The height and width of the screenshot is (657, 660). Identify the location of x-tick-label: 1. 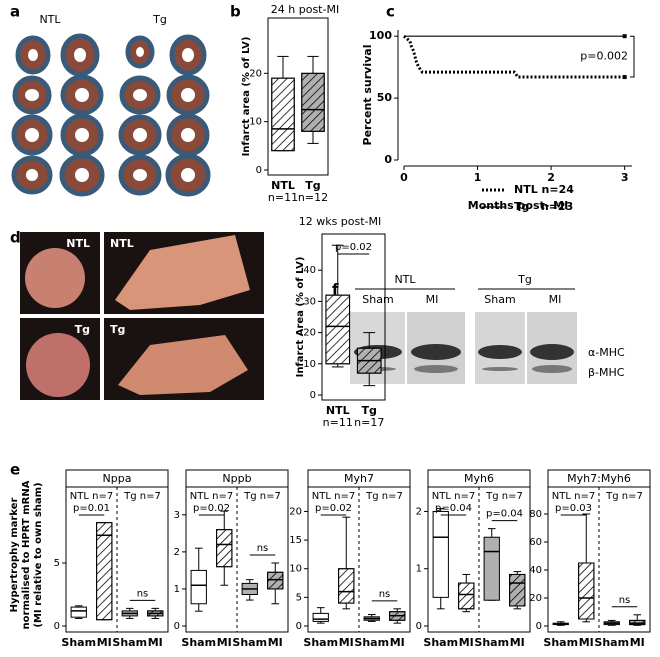
(478, 177).